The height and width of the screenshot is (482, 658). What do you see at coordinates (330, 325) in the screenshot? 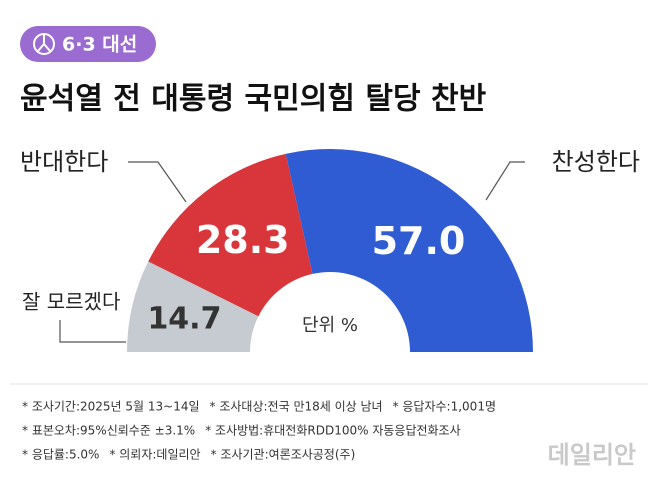
I see `center-label: 단위 %` at bounding box center [330, 325].